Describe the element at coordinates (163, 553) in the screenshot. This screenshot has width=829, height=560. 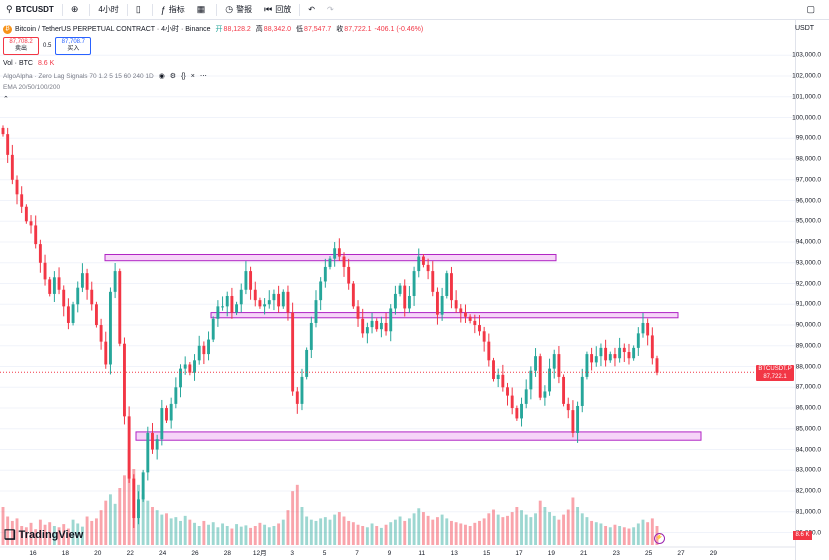
I see `x-tick-label: 24` at that location.